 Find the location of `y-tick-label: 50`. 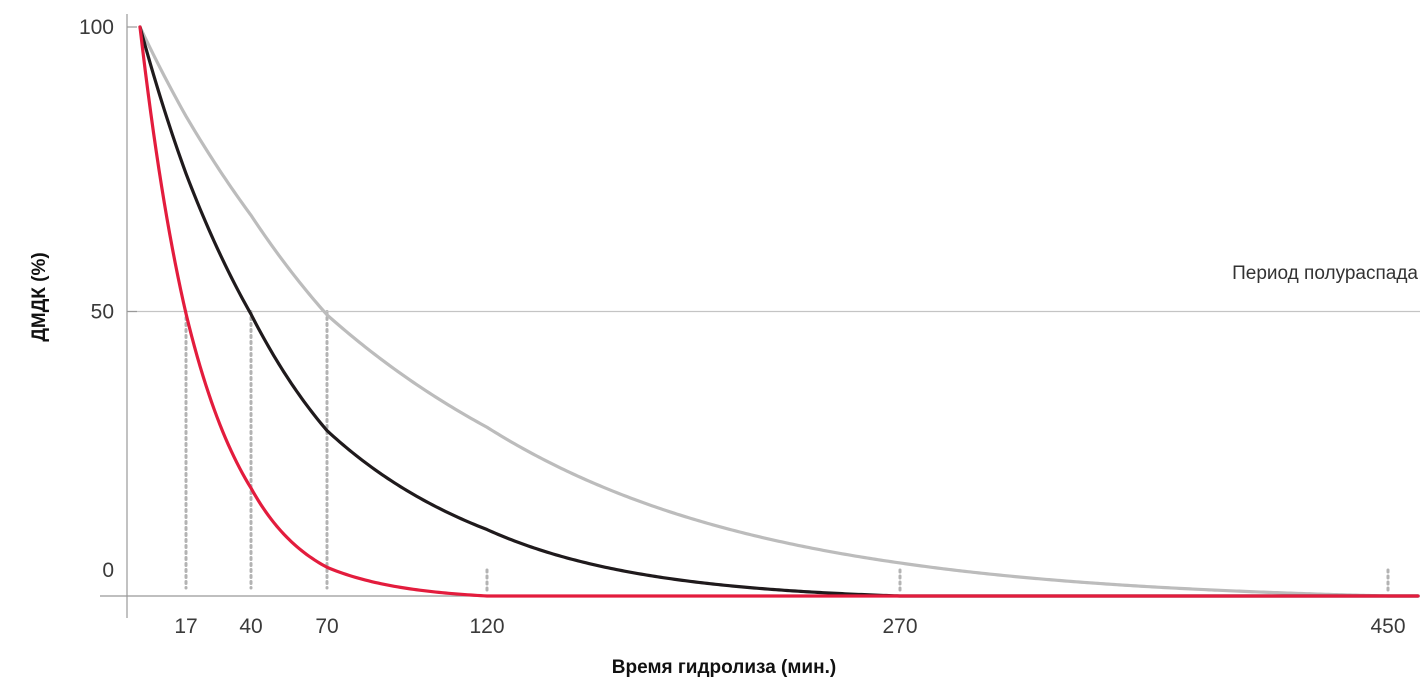

y-tick-label: 50 is located at coordinates (102, 312).